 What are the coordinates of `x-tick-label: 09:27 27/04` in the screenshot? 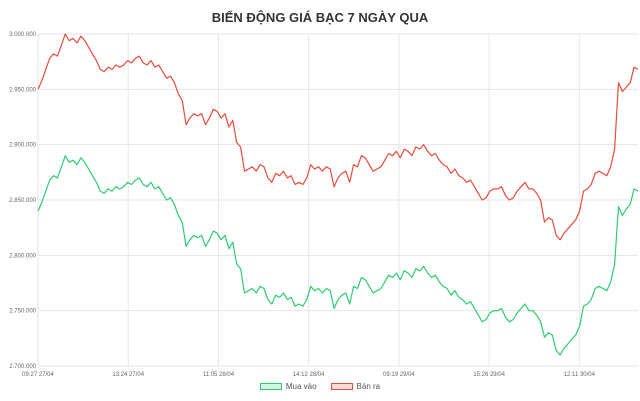 It's located at (38, 375).